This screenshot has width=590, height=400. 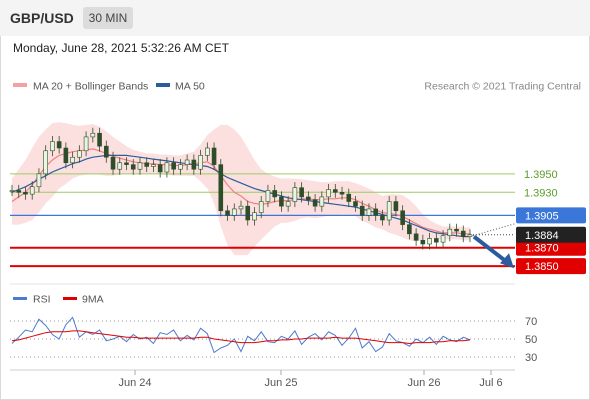 What do you see at coordinates (542, 216) in the screenshot?
I see `pivot-label: 1.3905` at bounding box center [542, 216].